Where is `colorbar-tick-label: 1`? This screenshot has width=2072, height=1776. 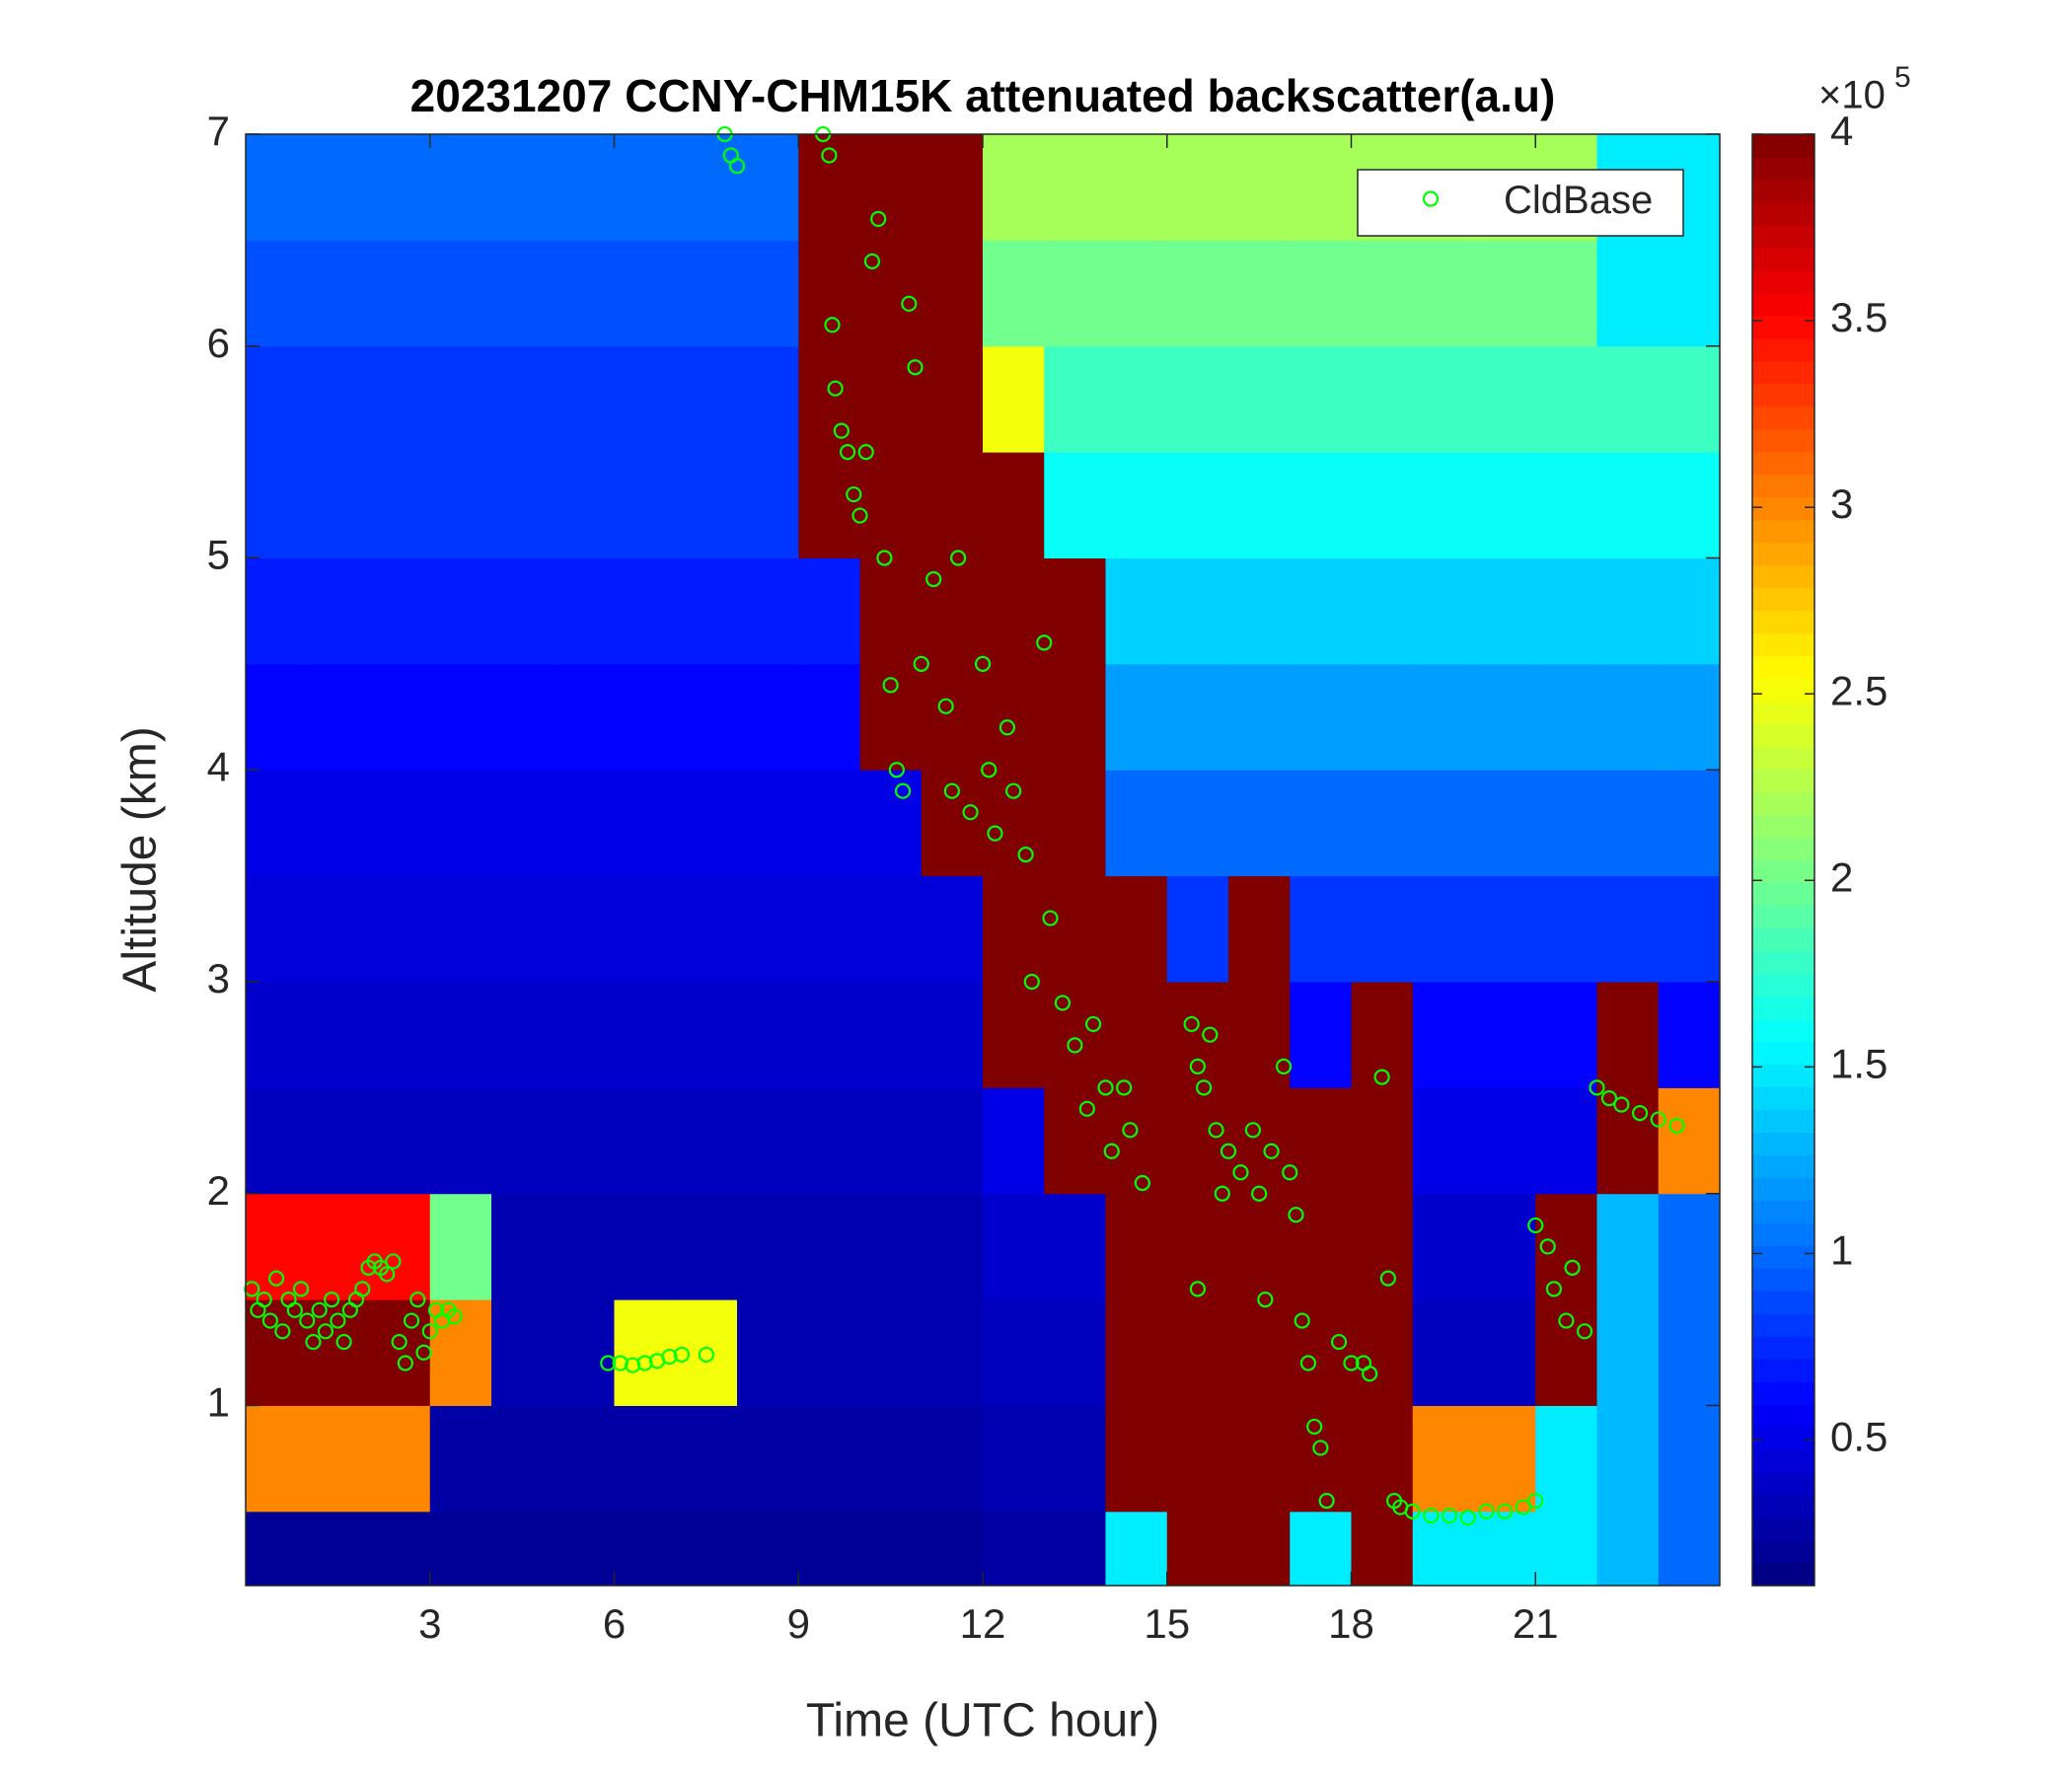
colorbar-tick-label: 1 is located at coordinates (1842, 1251).